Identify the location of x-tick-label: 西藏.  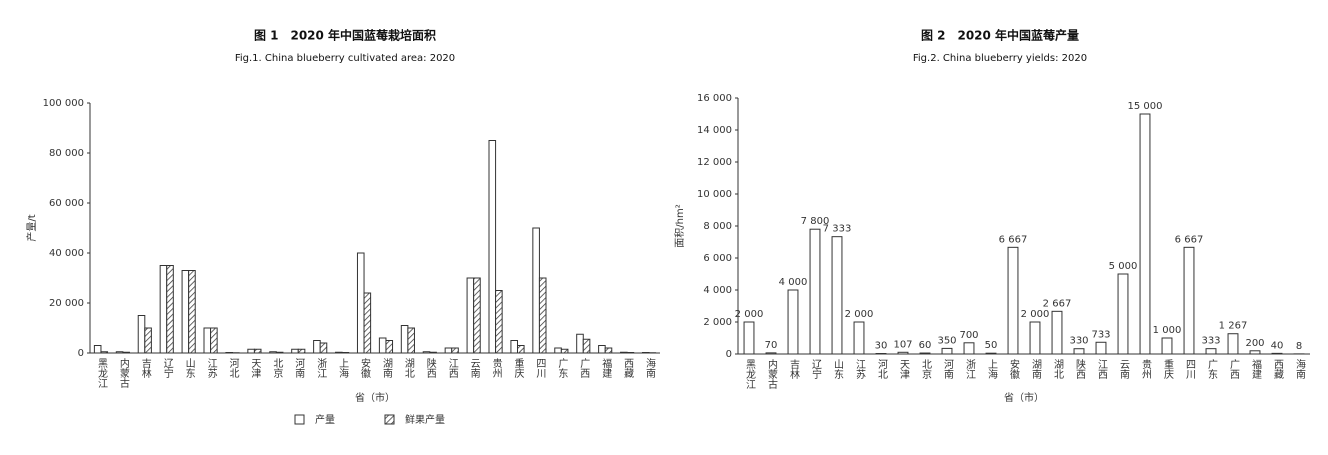
(1278, 369).